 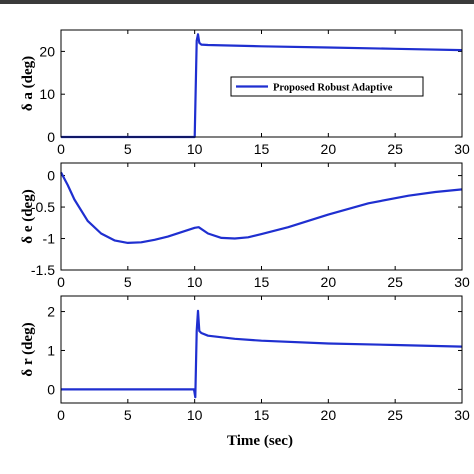 What do you see at coordinates (43, 270) in the screenshot?
I see `y-tick-label: -1.5` at bounding box center [43, 270].